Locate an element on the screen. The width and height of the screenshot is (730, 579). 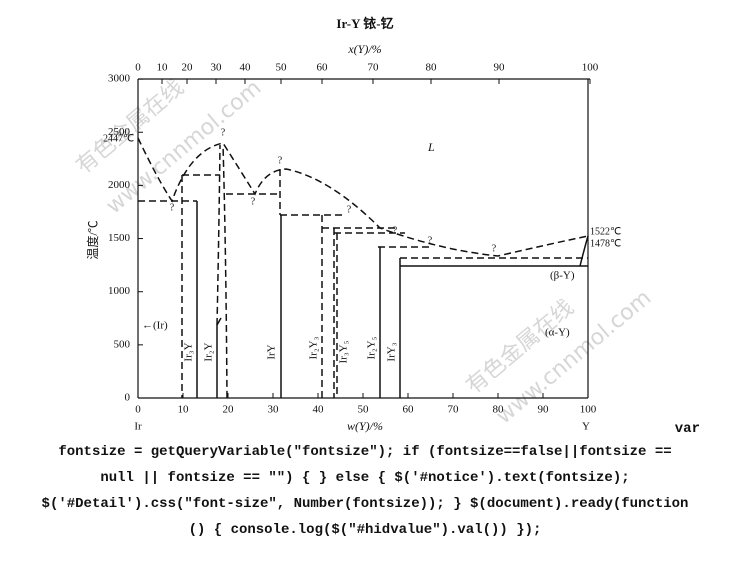
top-tick-label: 10 is located at coordinates (163, 68).